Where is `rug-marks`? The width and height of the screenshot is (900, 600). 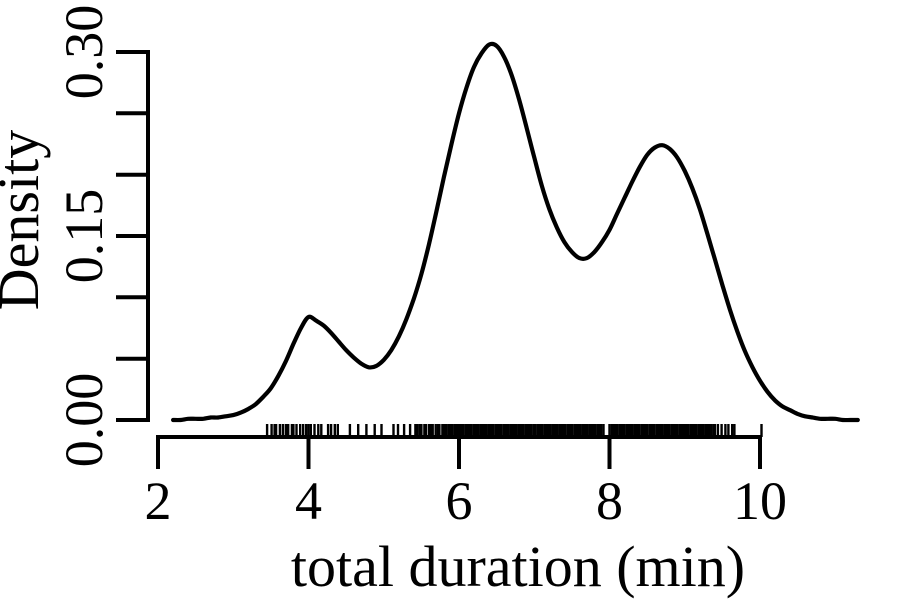 rug-marks is located at coordinates (514, 430).